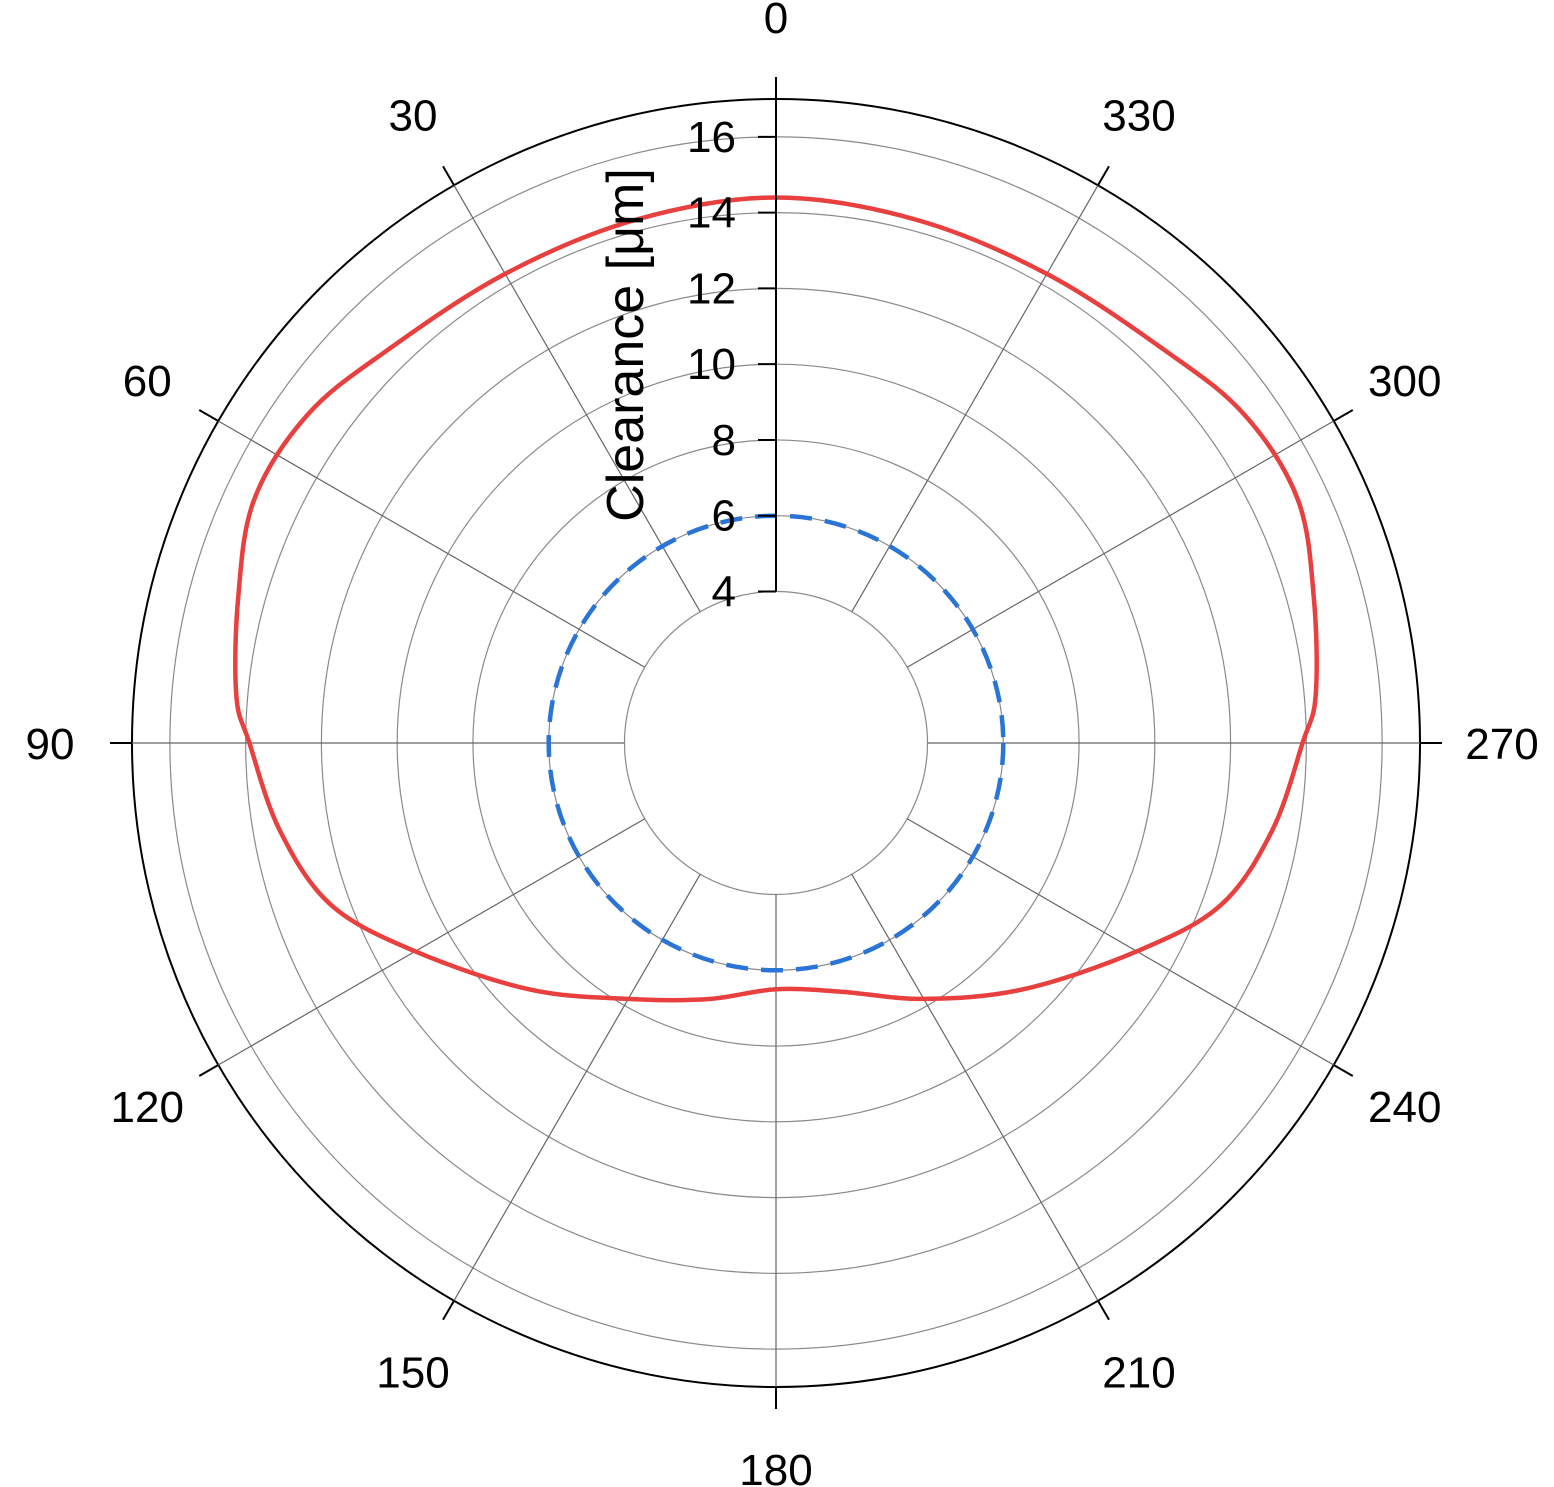  What do you see at coordinates (626, 345) in the screenshot?
I see `radial-axis-title: Clearance [μm]` at bounding box center [626, 345].